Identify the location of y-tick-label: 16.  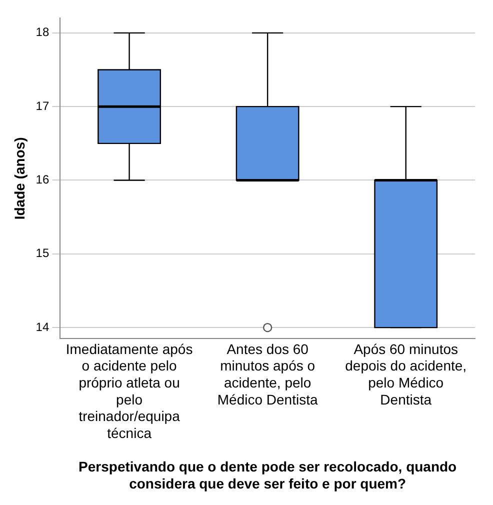
(43, 179).